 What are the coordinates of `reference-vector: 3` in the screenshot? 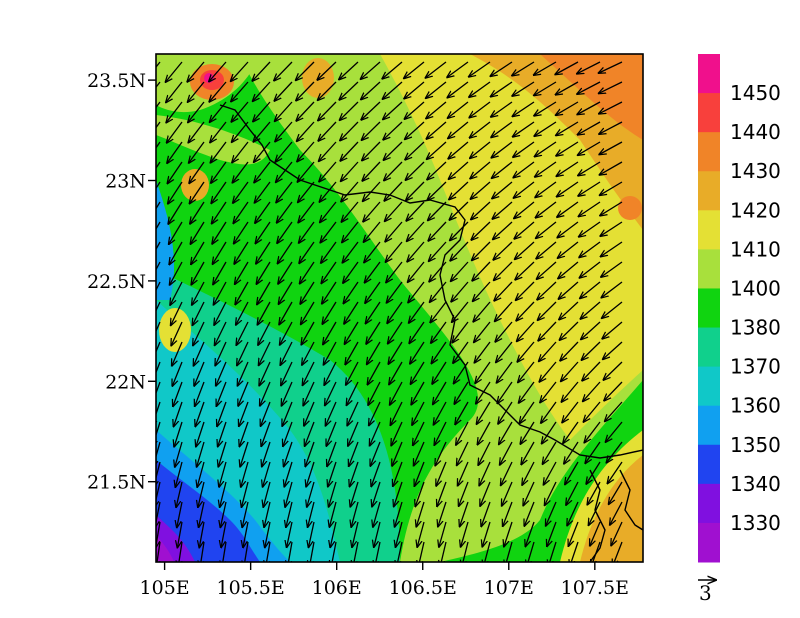 It's located at (707, 592).